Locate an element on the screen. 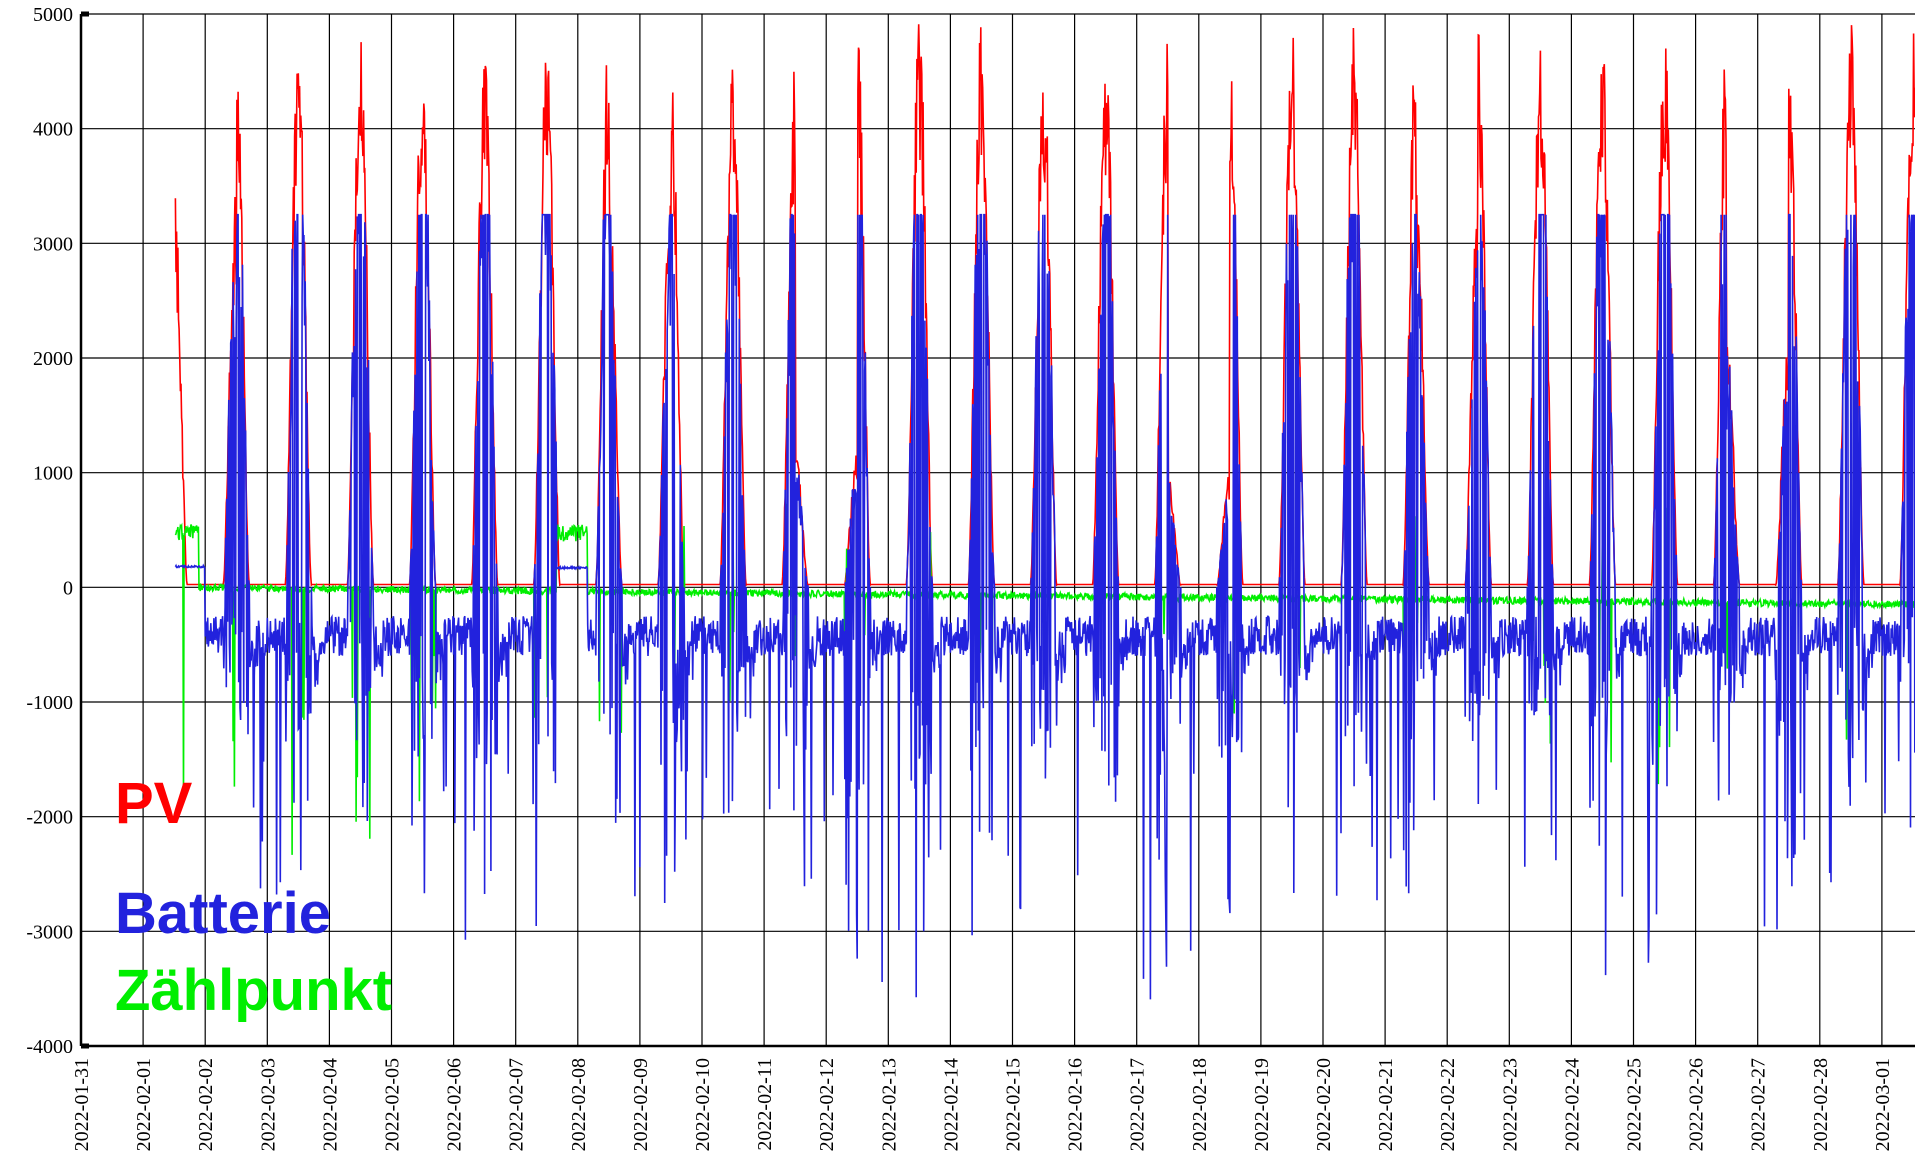 The image size is (1915, 1163). x-tick-label: 2022-02-12 is located at coordinates (827, 1104).